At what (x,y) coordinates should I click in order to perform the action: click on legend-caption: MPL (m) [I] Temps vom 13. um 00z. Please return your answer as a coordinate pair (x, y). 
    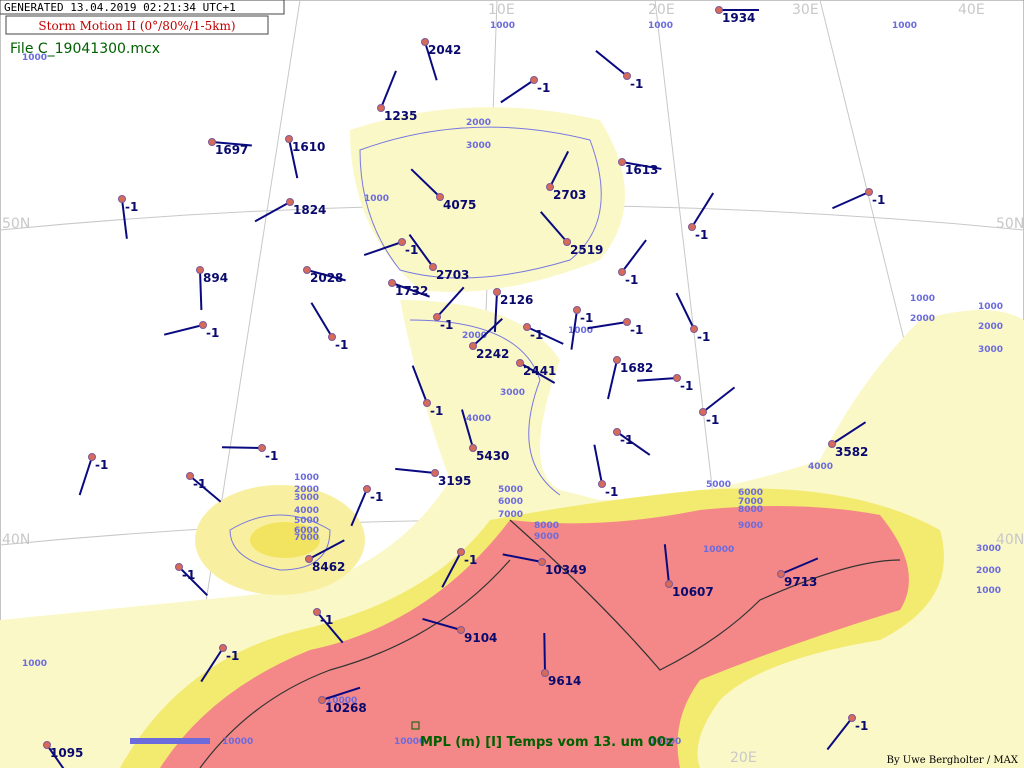
    Looking at the image, I should click on (547, 742).